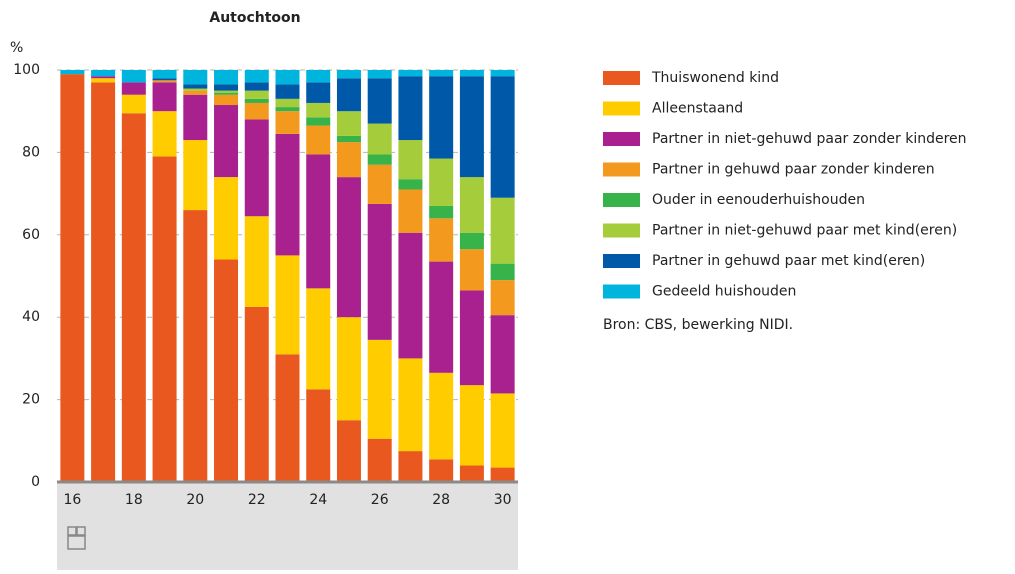  What do you see at coordinates (31, 317) in the screenshot?
I see `y-tick-label: 40` at bounding box center [31, 317].